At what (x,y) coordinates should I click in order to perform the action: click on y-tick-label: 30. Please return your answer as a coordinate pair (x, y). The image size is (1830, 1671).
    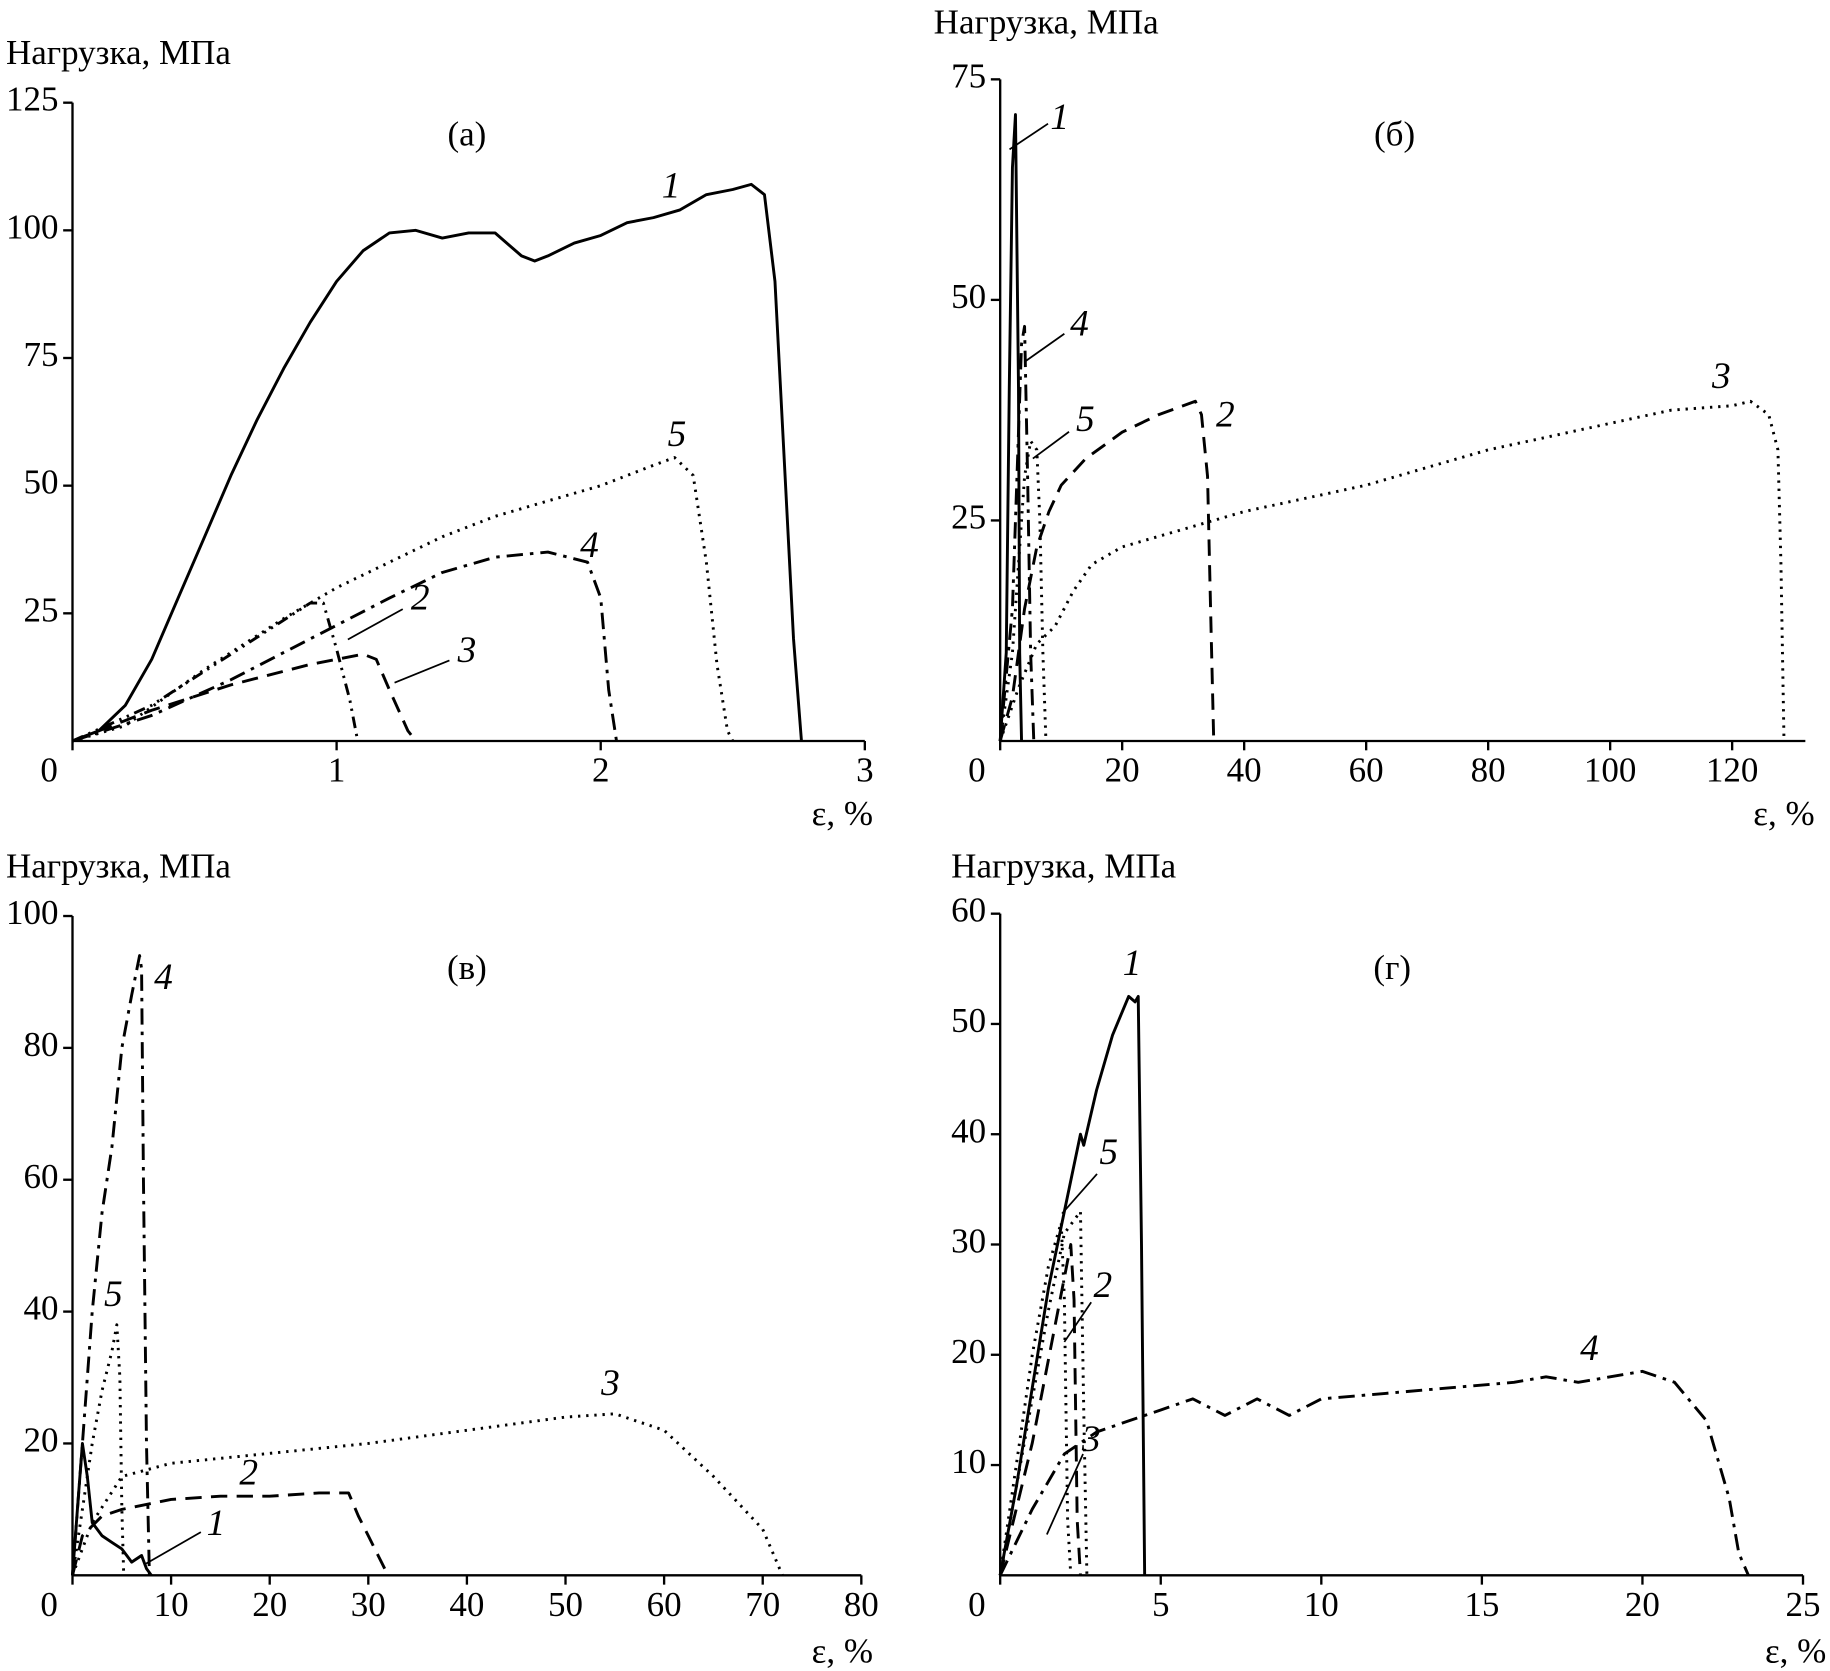
    Looking at the image, I should click on (968, 1241).